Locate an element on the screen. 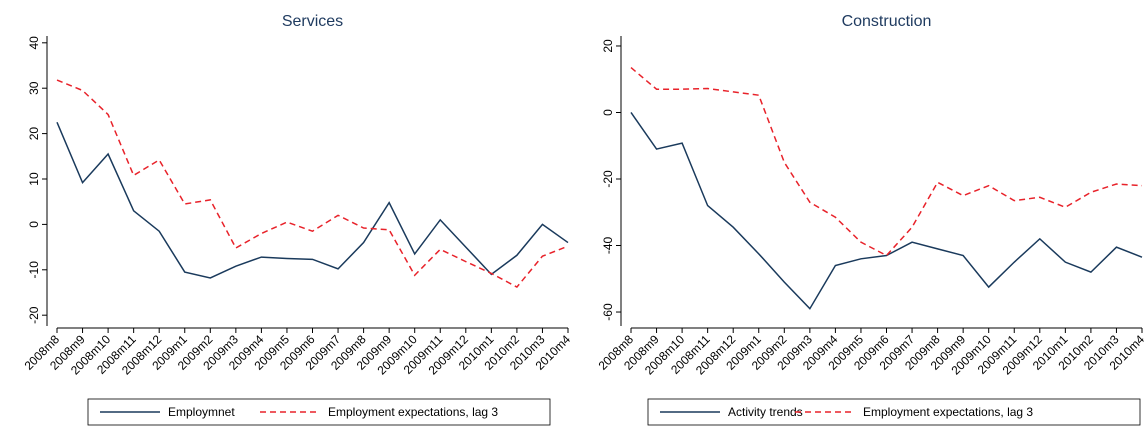 The image size is (1148, 436). chart-title: Services is located at coordinates (312, 21).